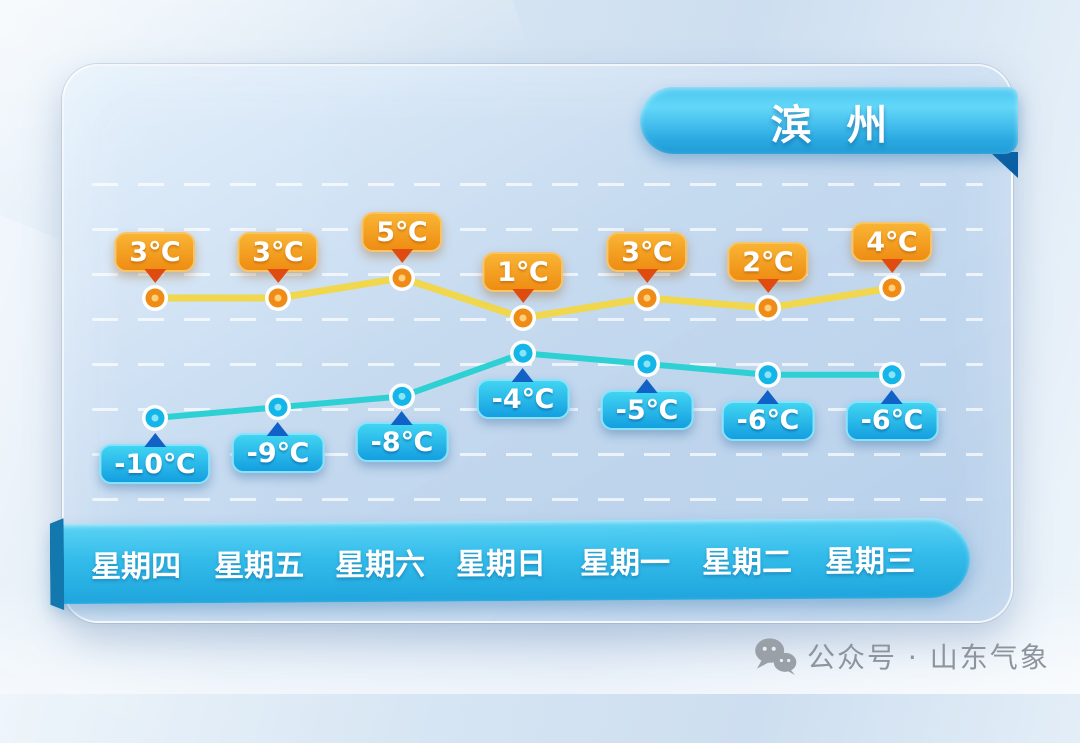 This screenshot has height=743, width=1080. What do you see at coordinates (501, 564) in the screenshot?
I see `day-label: 星期日` at bounding box center [501, 564].